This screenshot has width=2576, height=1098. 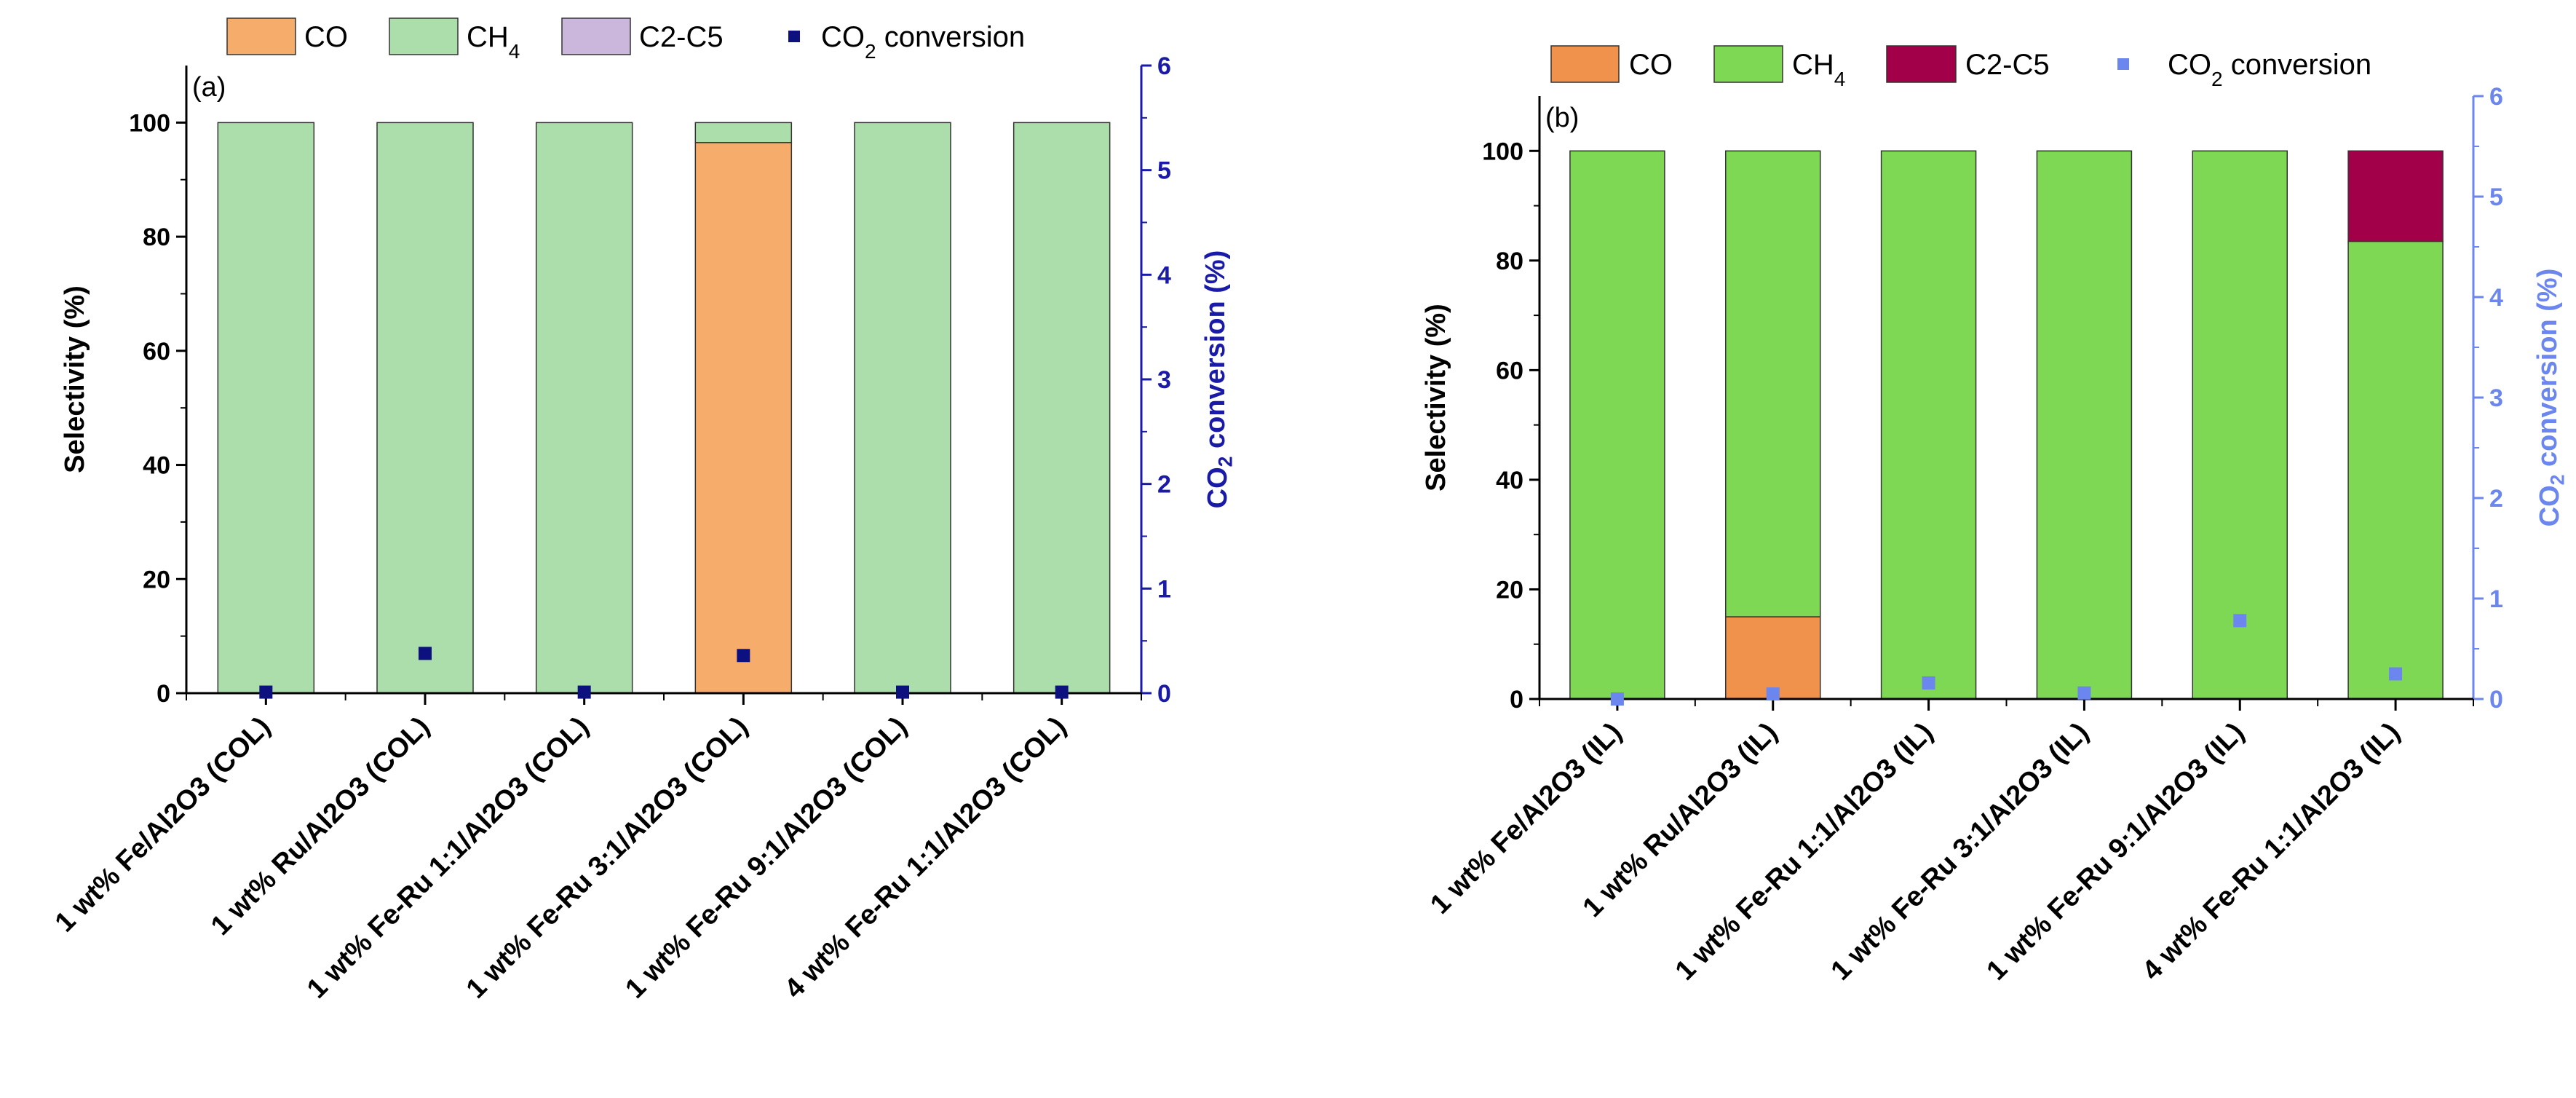 I want to click on x-tick-label: 4 wt% Fe-Ru 1:1/Al2O3 (COL), so click(x=925, y=858).